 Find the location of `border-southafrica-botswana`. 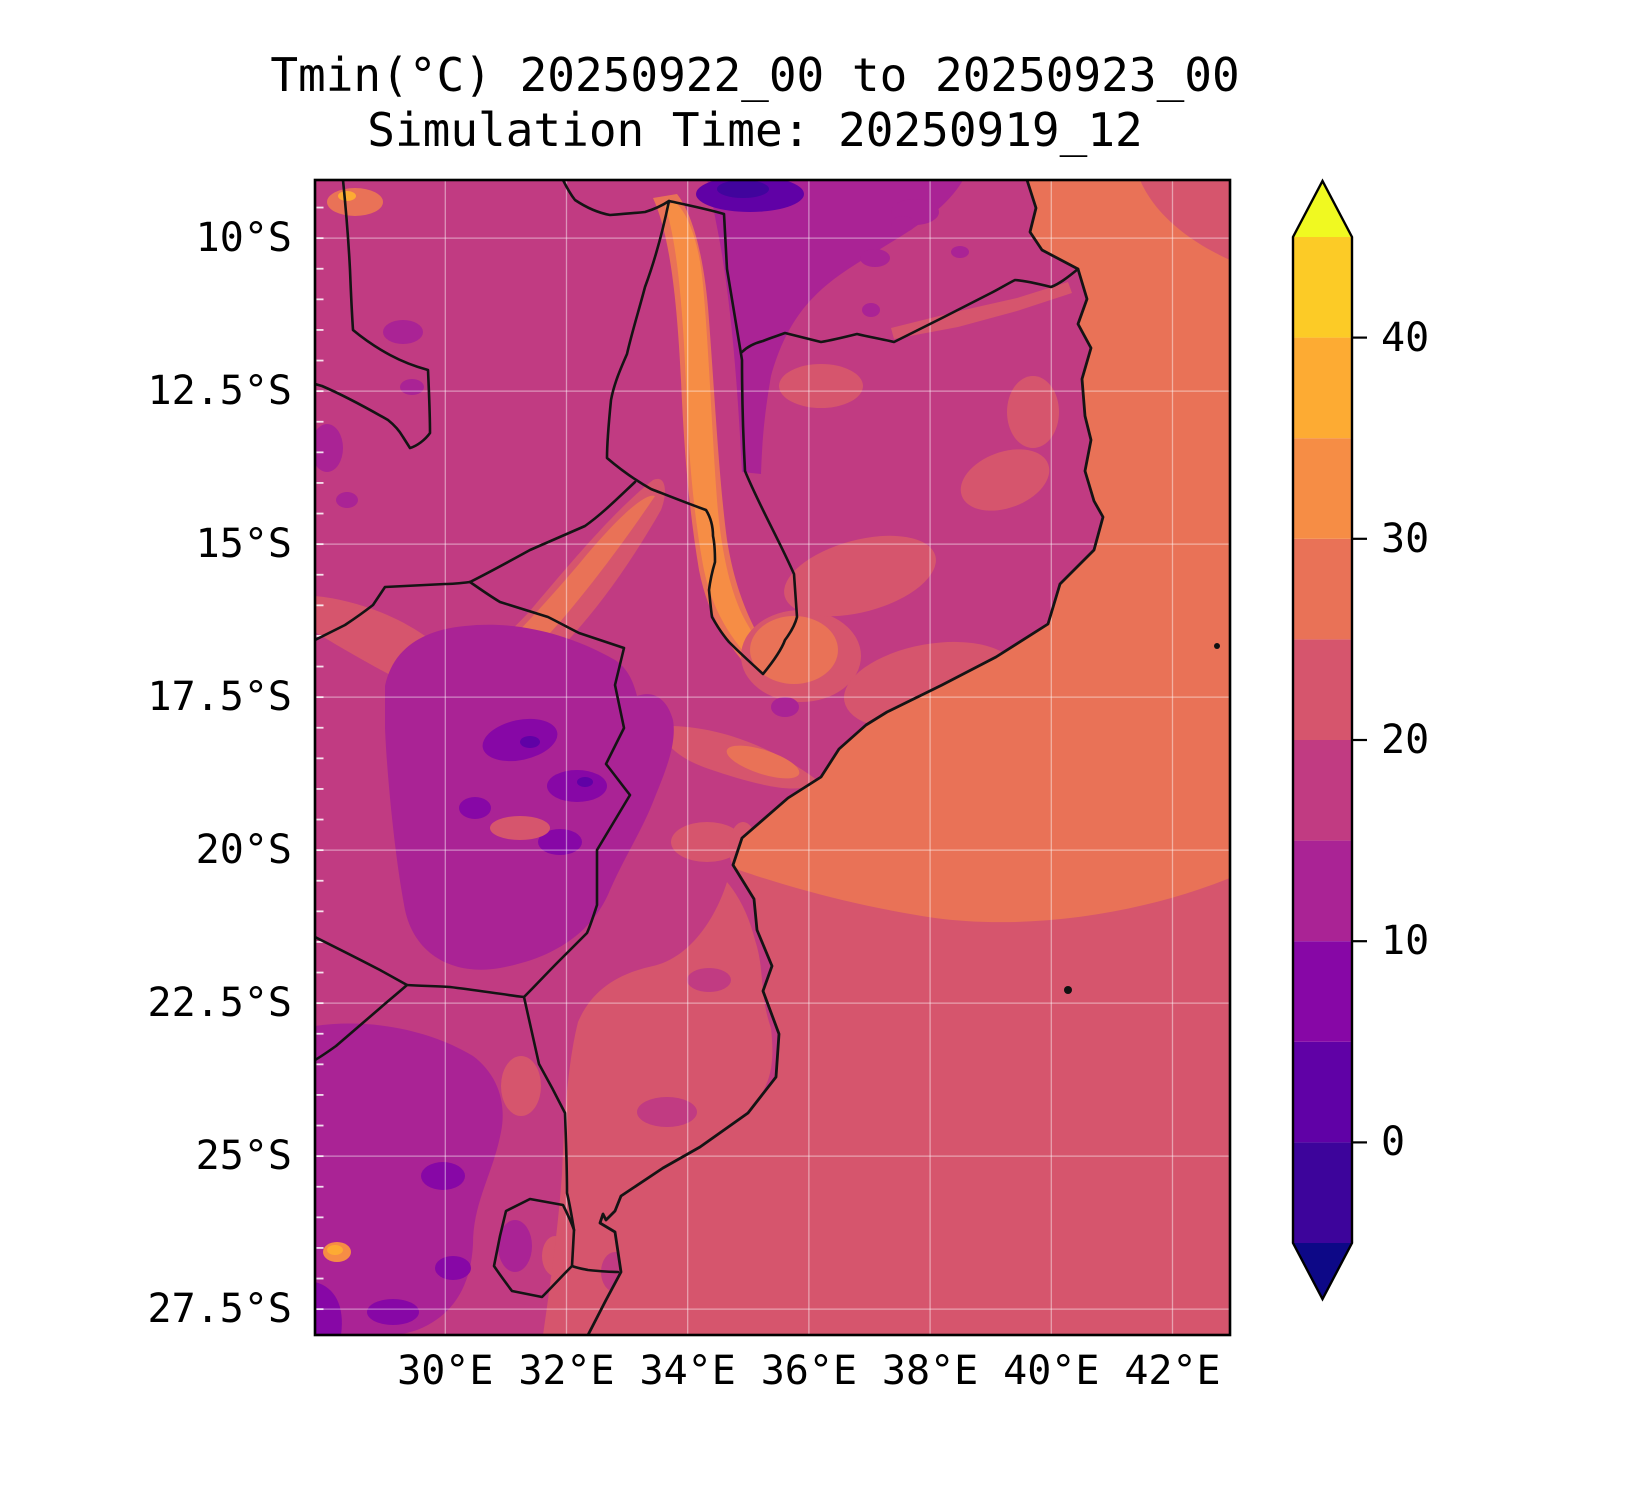

border-southafrica-botswana is located at coordinates (362, 1022).